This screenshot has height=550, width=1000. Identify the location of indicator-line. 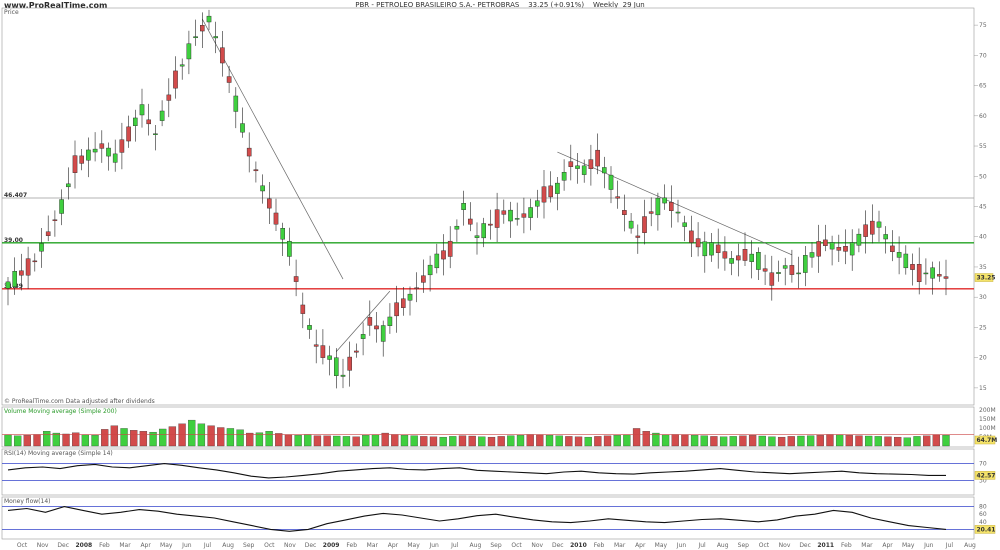
(476, 471).